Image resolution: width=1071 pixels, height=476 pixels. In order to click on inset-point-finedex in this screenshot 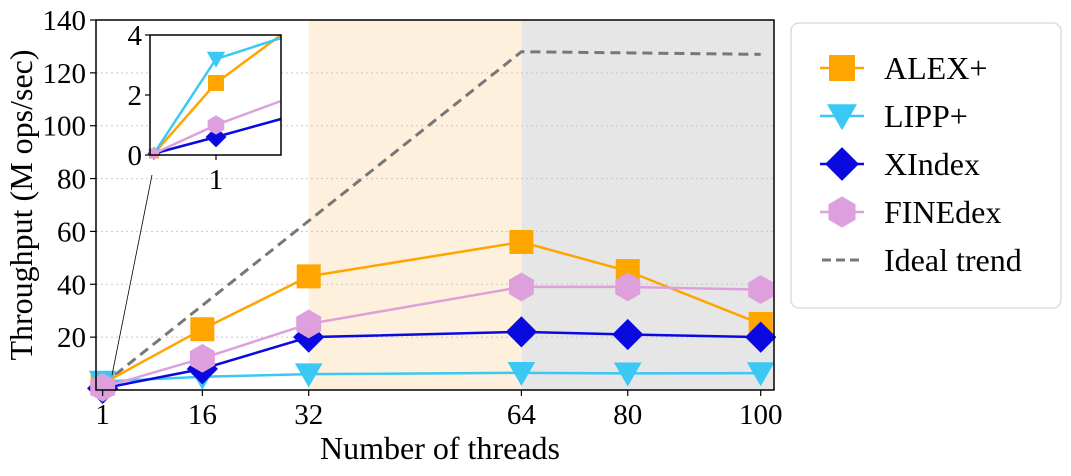, I will do `click(216, 125)`.